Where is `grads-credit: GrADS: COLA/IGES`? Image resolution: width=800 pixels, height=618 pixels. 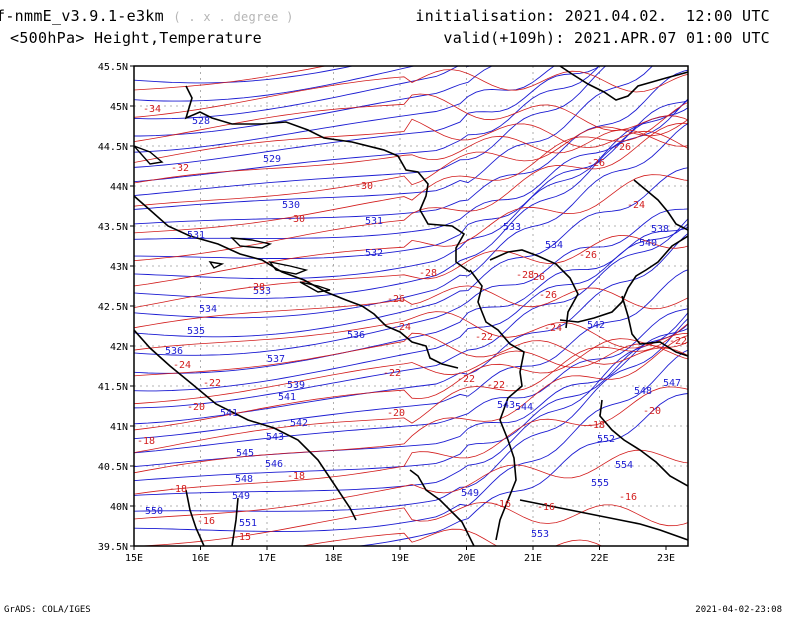 grads-credit: GrADS: COLA/IGES is located at coordinates (47, 610).